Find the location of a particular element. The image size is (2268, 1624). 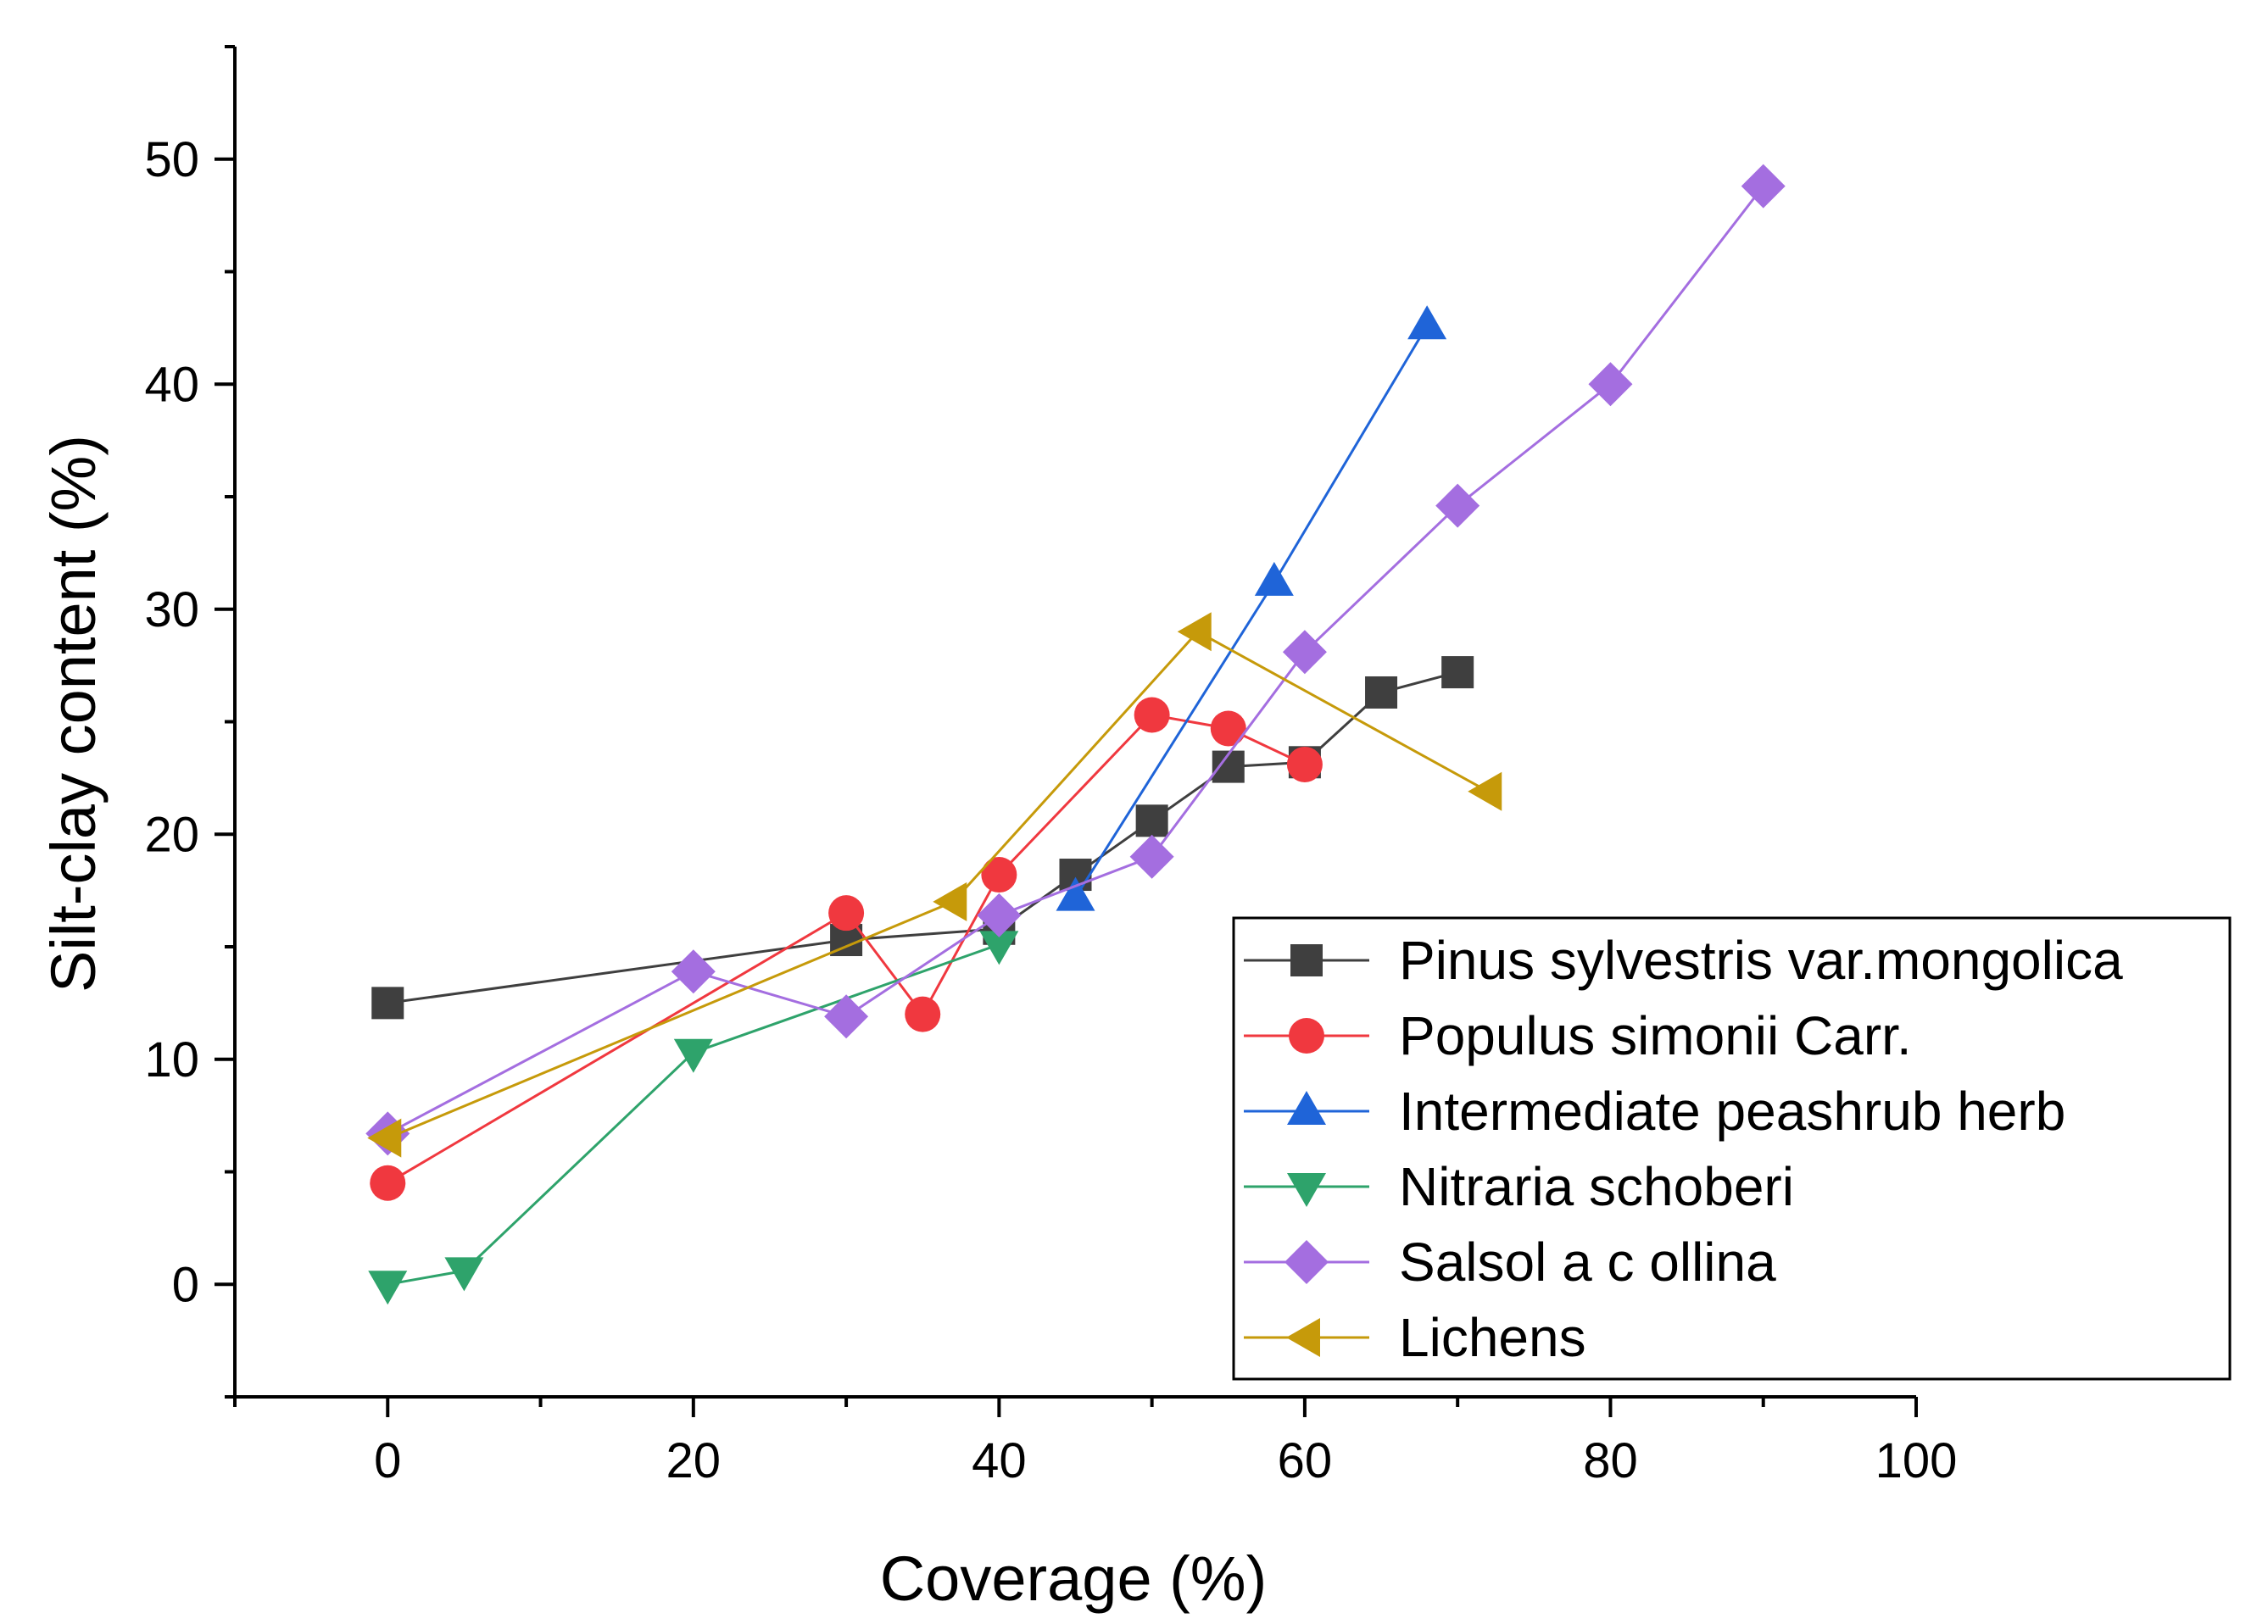

legend-label: Lichens is located at coordinates (1492, 1337).